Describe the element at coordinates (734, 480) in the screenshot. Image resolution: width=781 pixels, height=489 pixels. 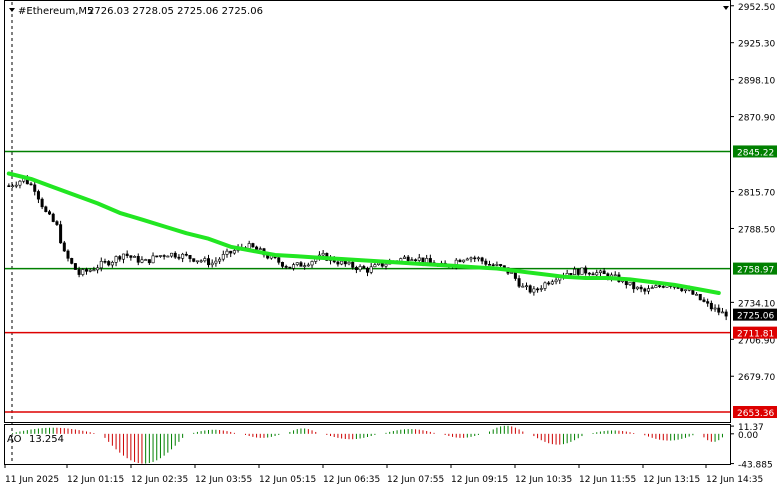
I see `time-tick-label: 12 Jun 14:35` at that location.